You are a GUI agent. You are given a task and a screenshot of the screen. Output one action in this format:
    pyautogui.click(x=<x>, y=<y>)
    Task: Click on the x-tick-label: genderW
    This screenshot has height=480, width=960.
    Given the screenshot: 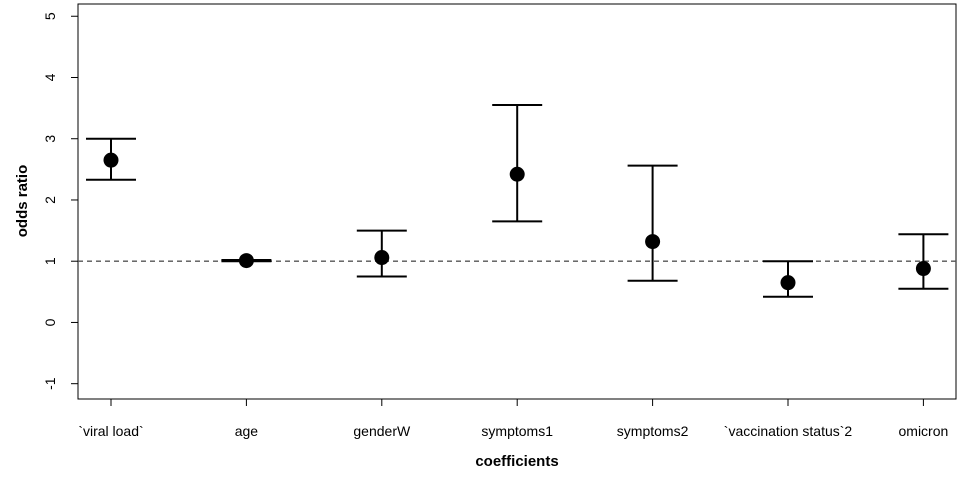 What is the action you would take?
    pyautogui.click(x=382, y=431)
    